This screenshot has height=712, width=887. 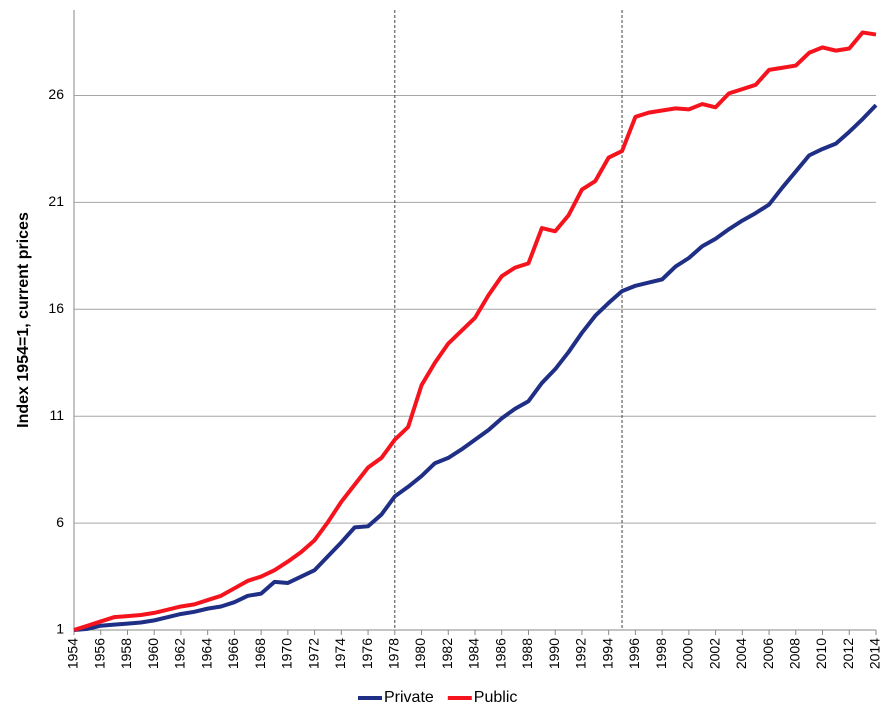 I want to click on x-tick-label: 1994, so click(x=607, y=653).